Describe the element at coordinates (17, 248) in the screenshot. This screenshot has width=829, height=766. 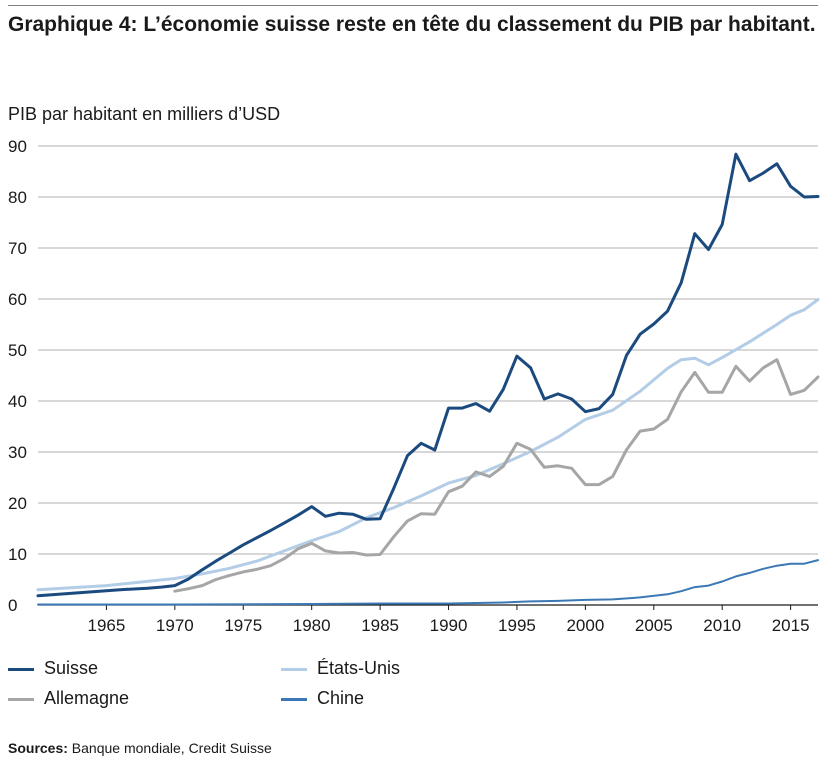
I see `y-tick-label-70: 70` at that location.